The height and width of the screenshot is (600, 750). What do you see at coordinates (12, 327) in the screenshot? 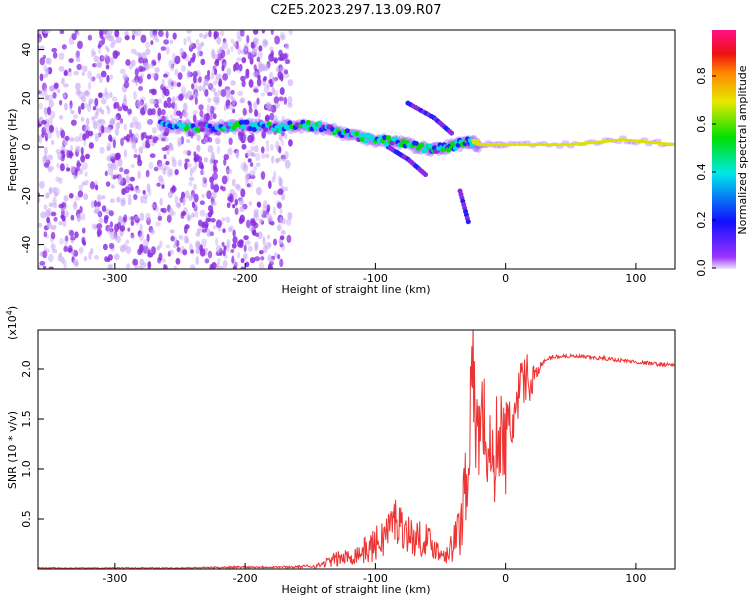
I see `scale-base: (x10` at bounding box center [12, 327].